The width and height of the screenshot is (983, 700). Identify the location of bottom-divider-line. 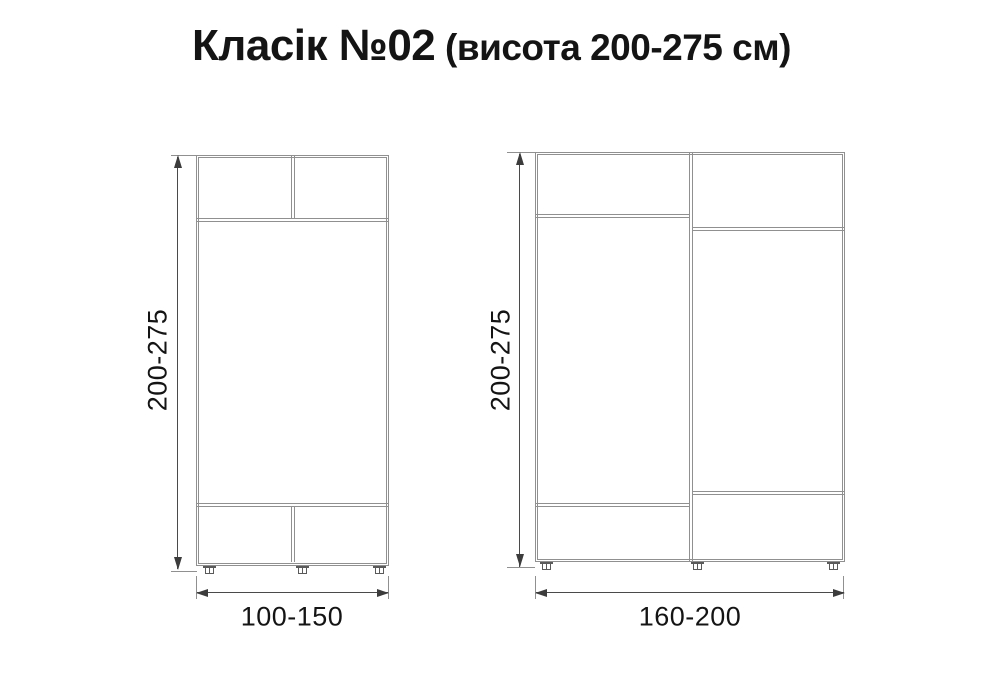
(293, 534).